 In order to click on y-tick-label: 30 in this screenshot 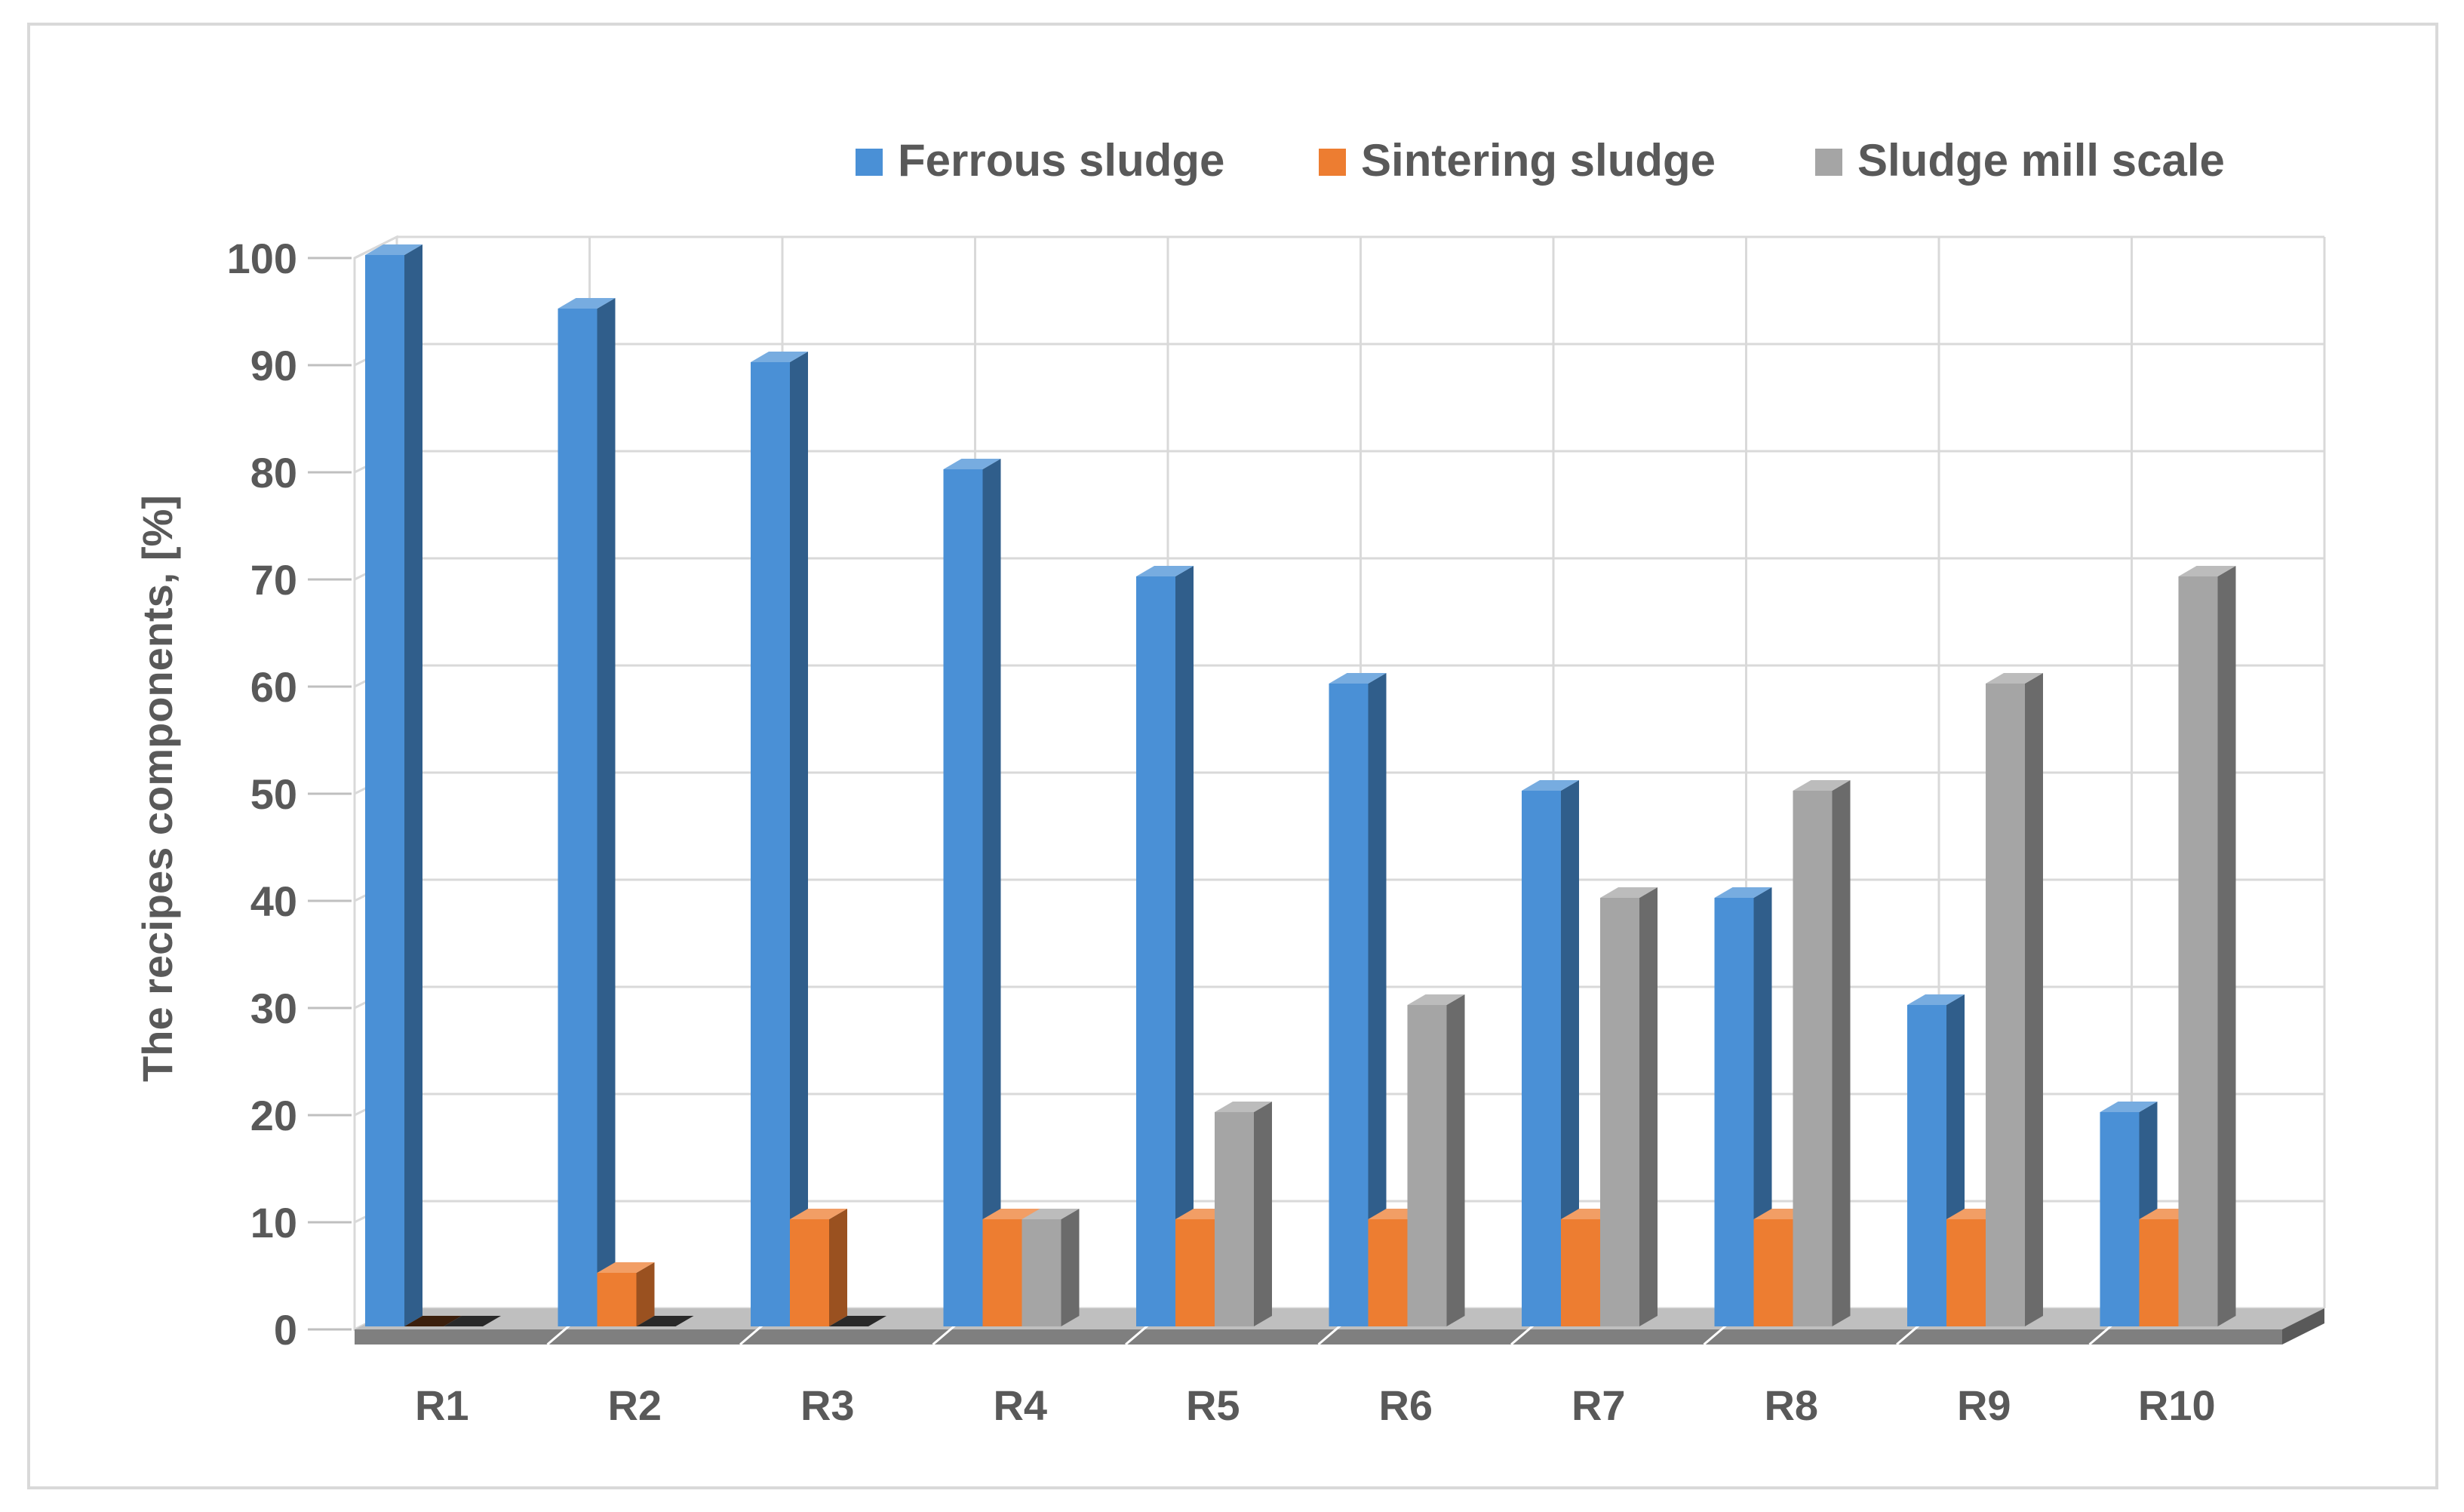, I will do `click(273, 1008)`.